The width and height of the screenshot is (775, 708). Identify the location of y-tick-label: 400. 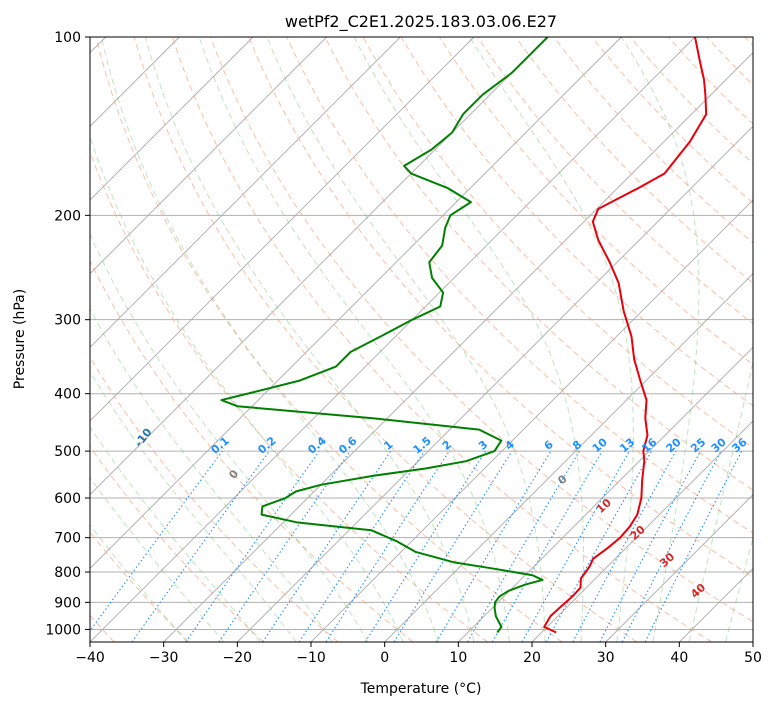
(67, 395).